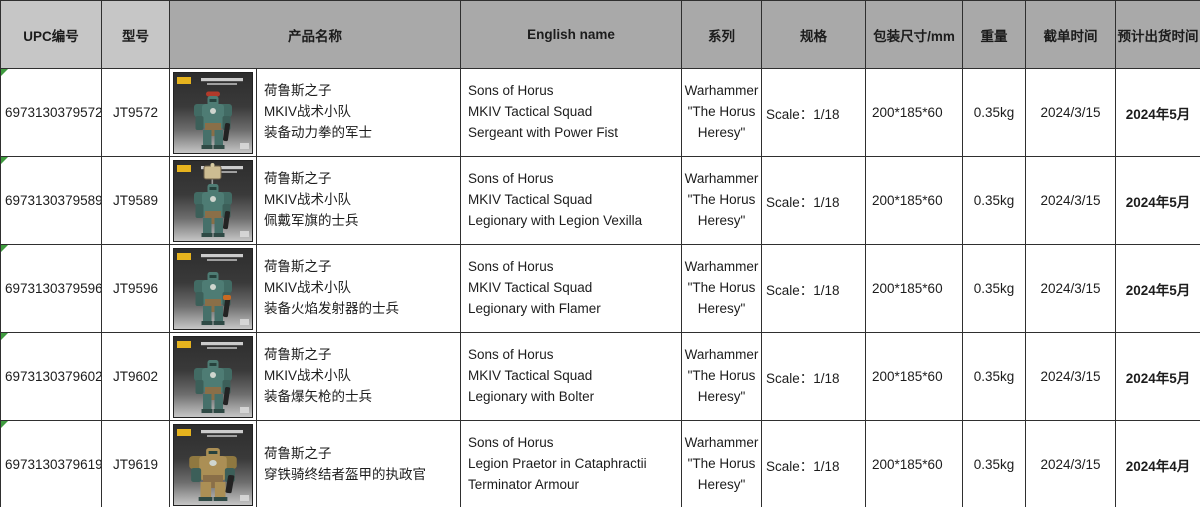 The width and height of the screenshot is (1200, 507). What do you see at coordinates (4, 72) in the screenshot?
I see `text-format-warning-icon` at bounding box center [4, 72].